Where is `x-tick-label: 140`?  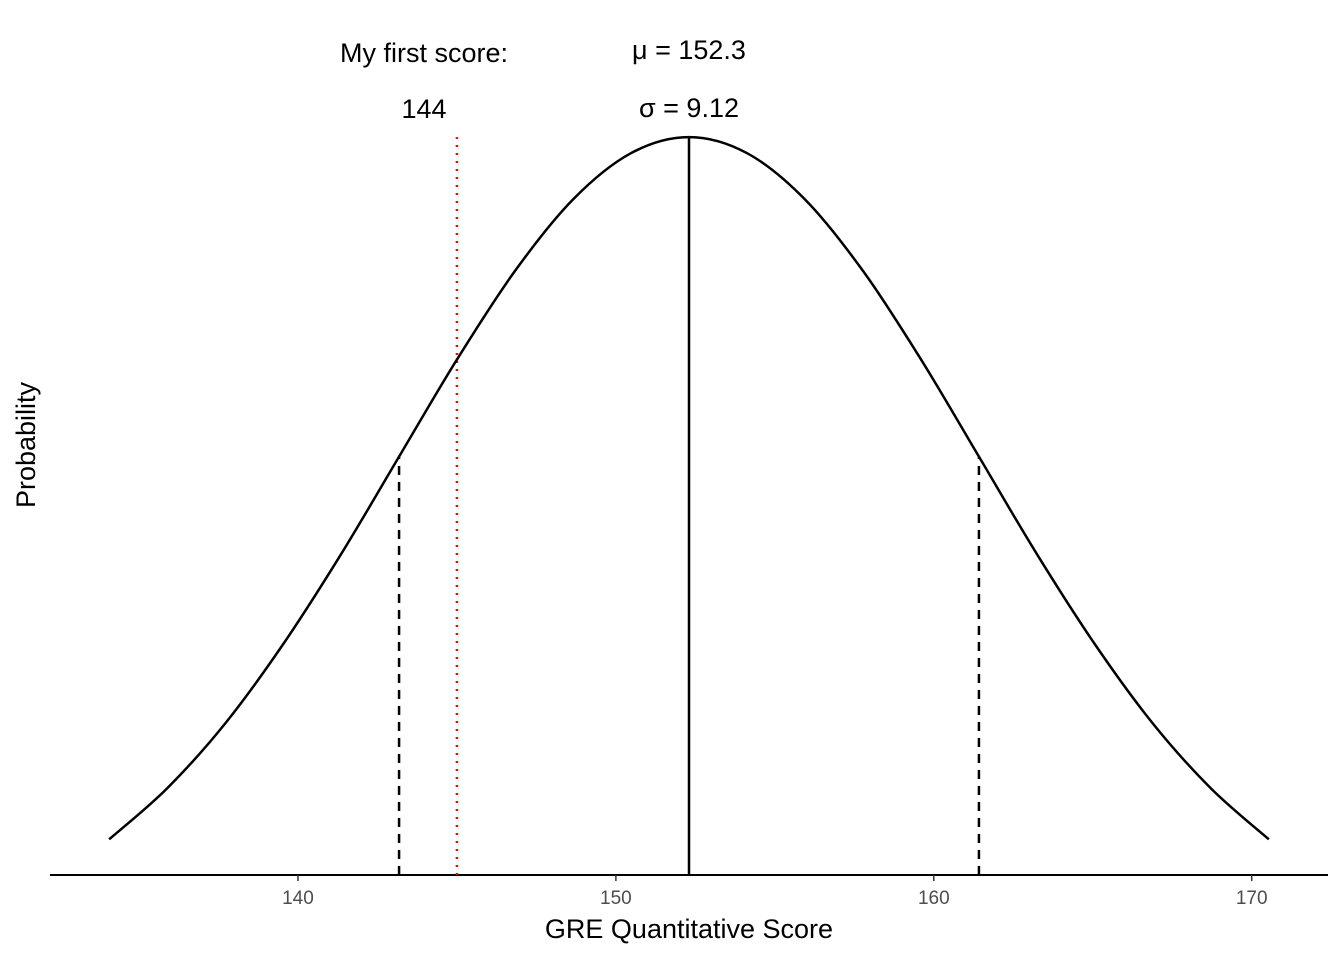 x-tick-label: 140 is located at coordinates (298, 898).